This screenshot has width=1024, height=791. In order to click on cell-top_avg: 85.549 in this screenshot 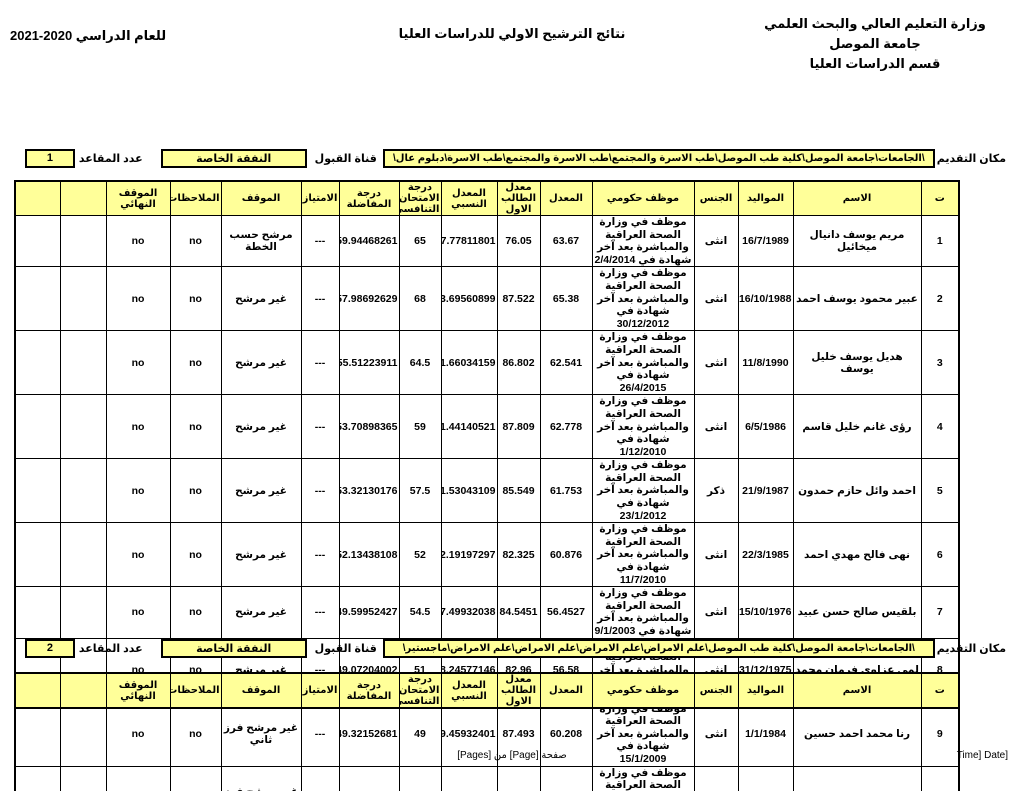, I will do `click(518, 491)`.